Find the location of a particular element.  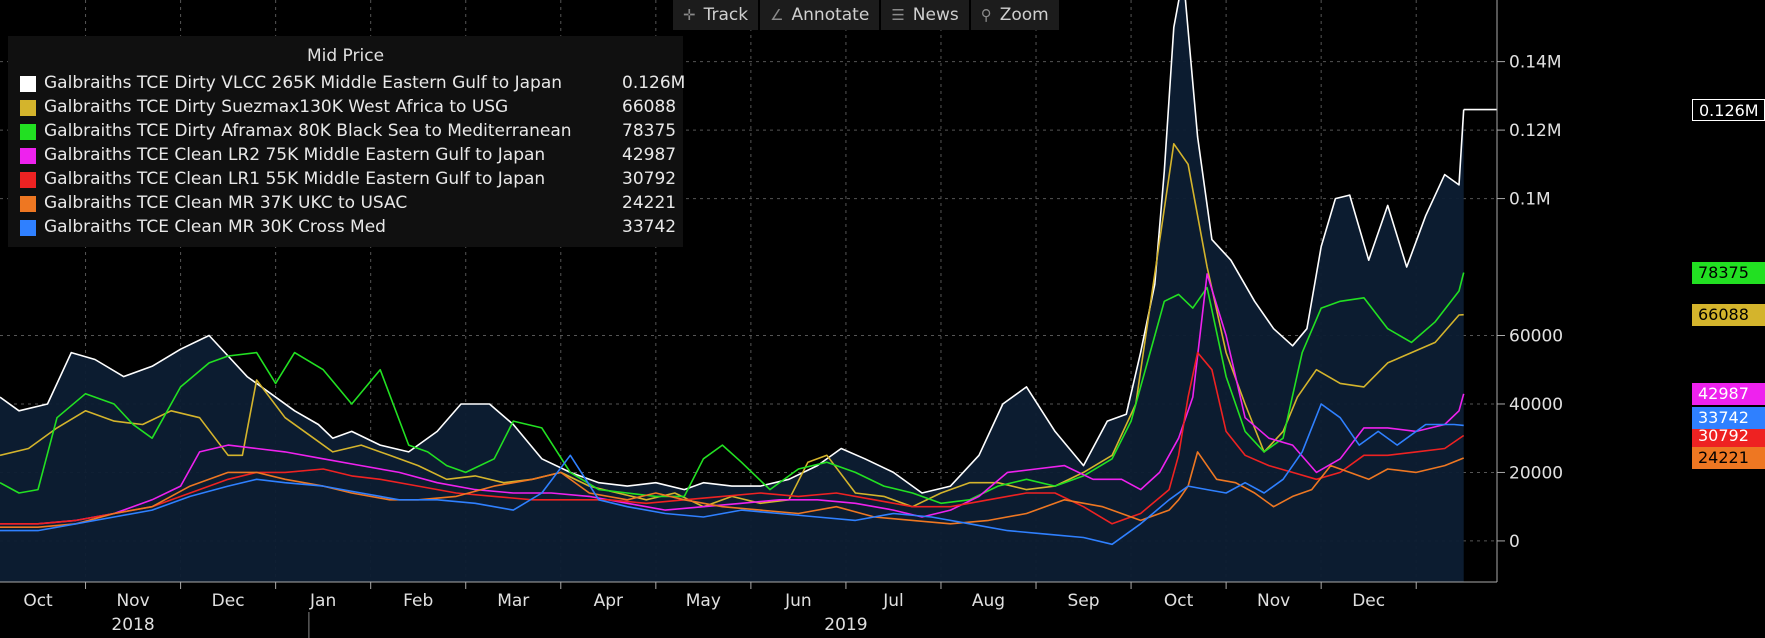

legend-item-name: Galbraiths TCE Clean MR 30K Cross Med is located at coordinates (215, 227).